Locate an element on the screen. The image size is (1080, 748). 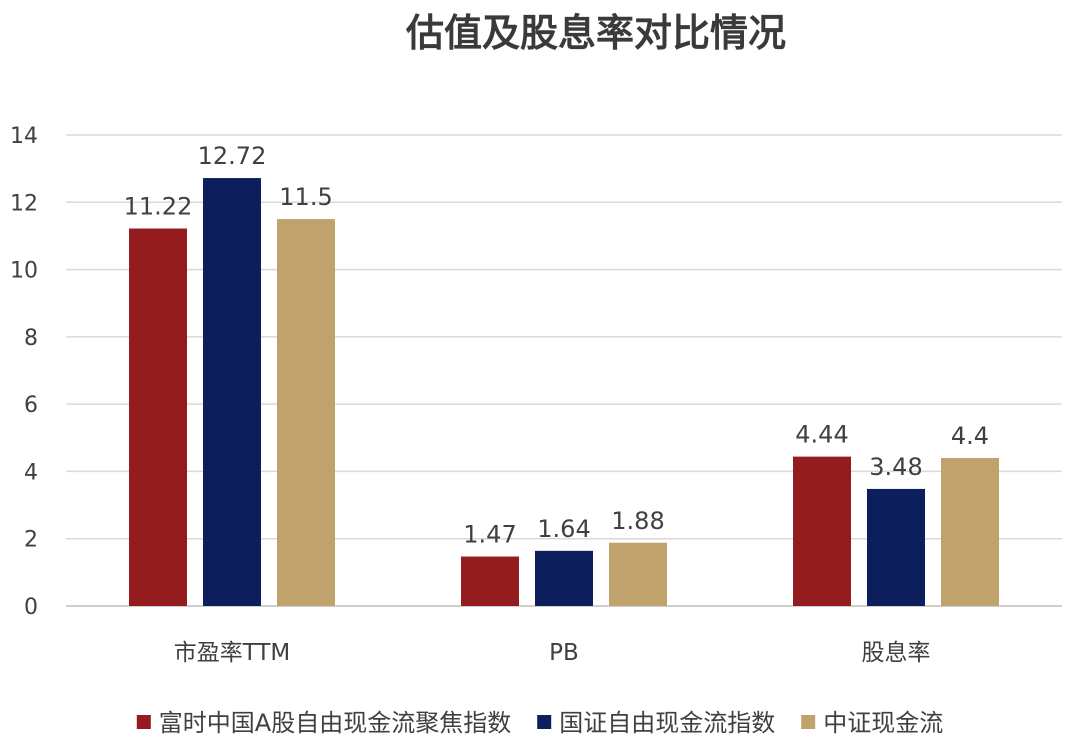
data-label: 4.44 is located at coordinates (821, 435).